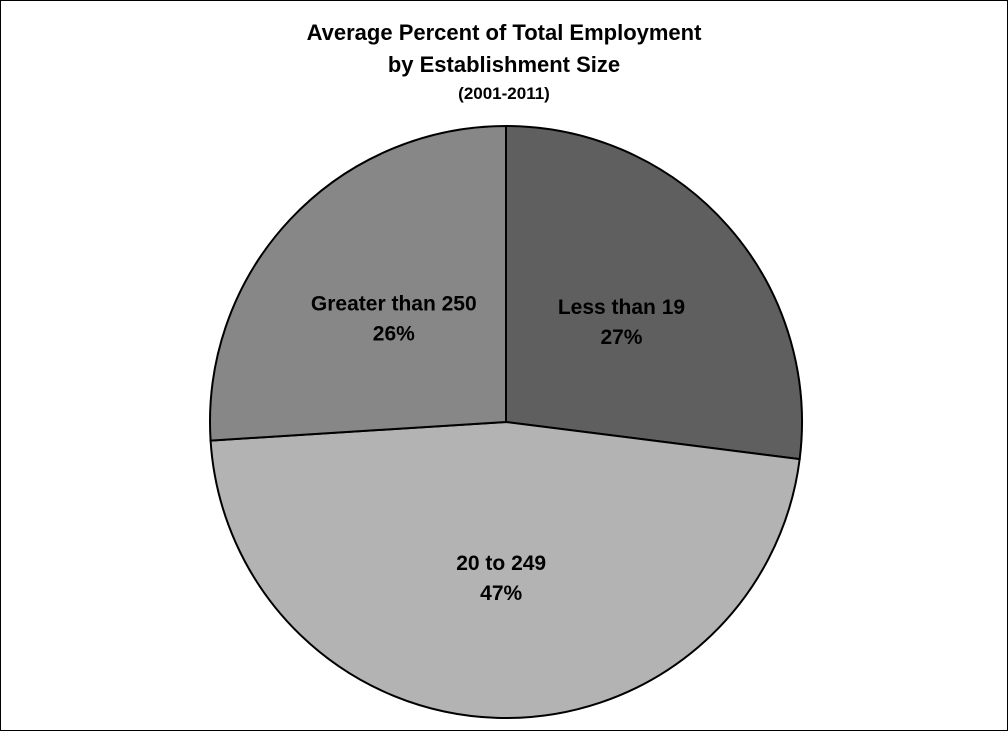 The image size is (1008, 731). I want to click on slice-category-label: 20 to 249, so click(501, 563).